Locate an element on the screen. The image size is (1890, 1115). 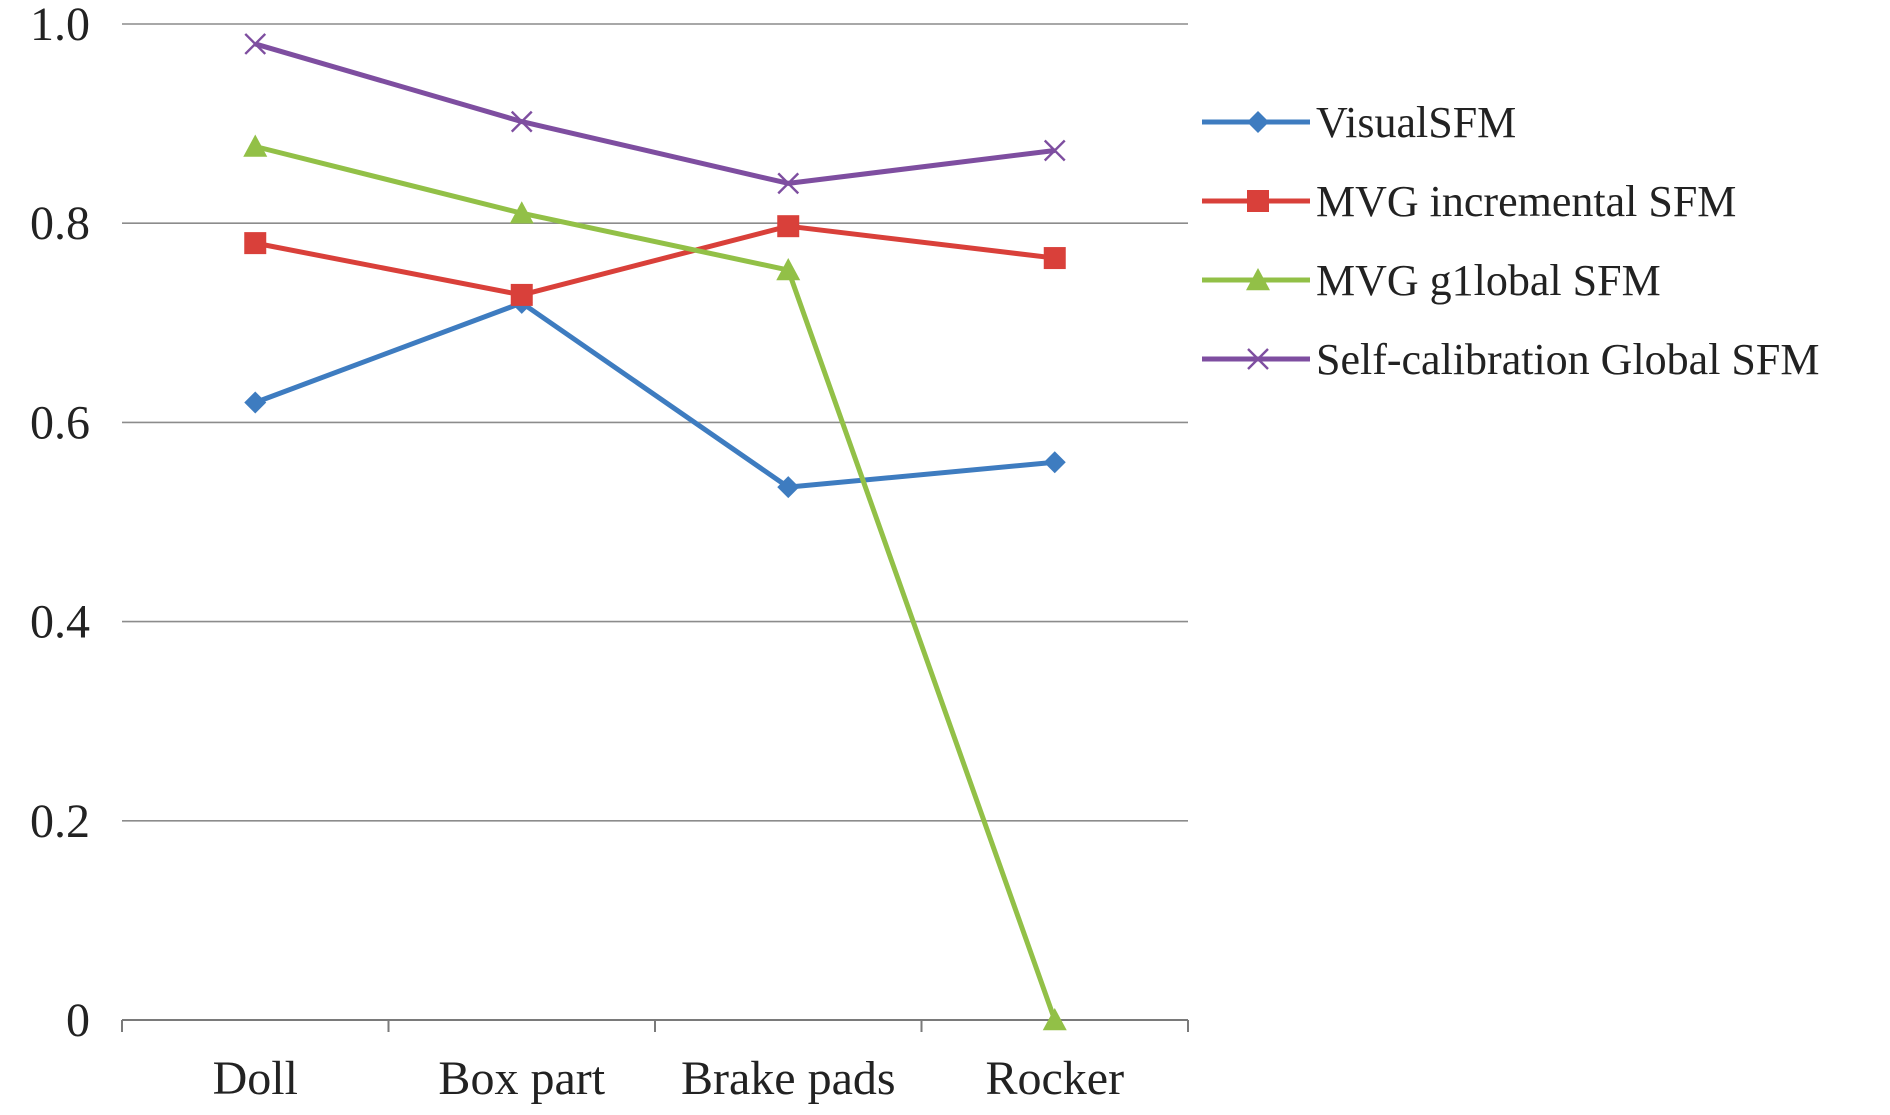
data-point-visualsfm-doll is located at coordinates (255, 402).